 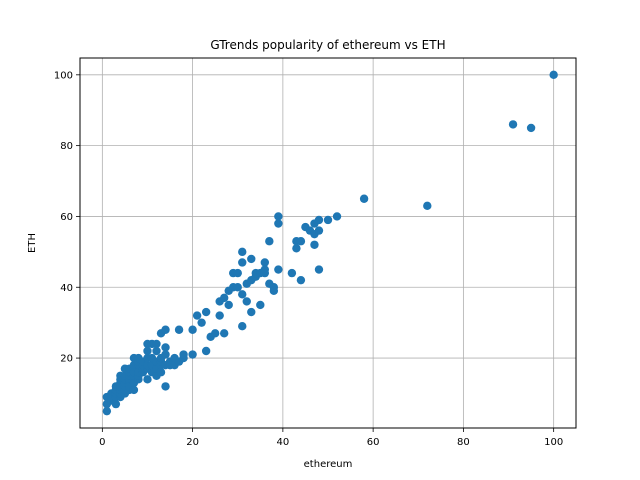 What do you see at coordinates (192, 442) in the screenshot?
I see `x-tick-label: 20` at bounding box center [192, 442].